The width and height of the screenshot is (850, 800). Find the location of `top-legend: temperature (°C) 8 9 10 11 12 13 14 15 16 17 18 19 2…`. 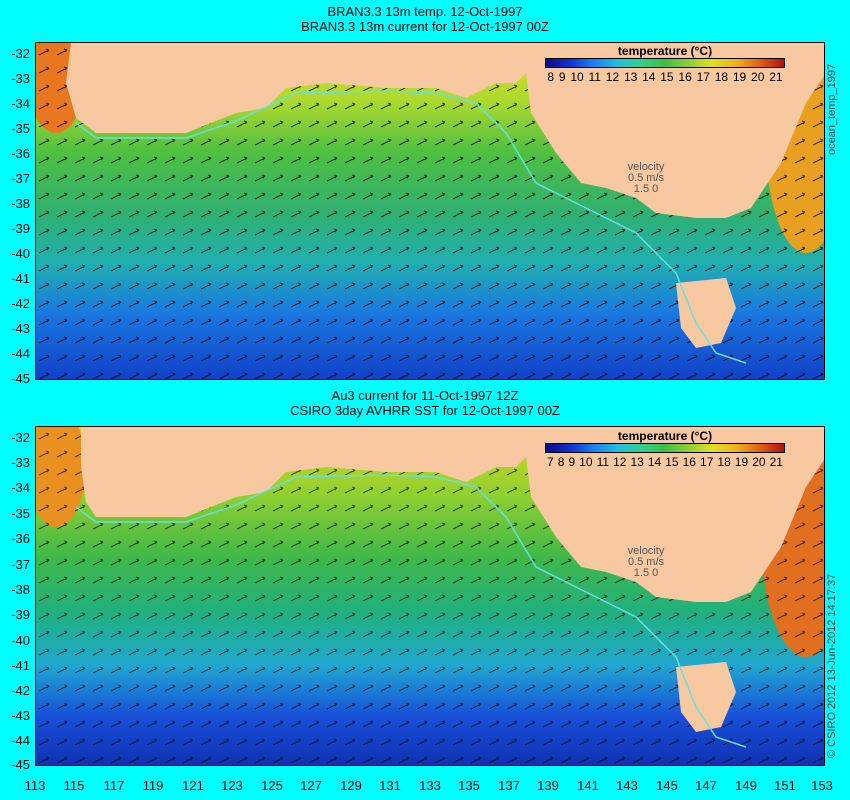

top-legend: temperature (°C) 8 9 10 11 12 13 14 15 16 17 18 19 2… is located at coordinates (665, 64).